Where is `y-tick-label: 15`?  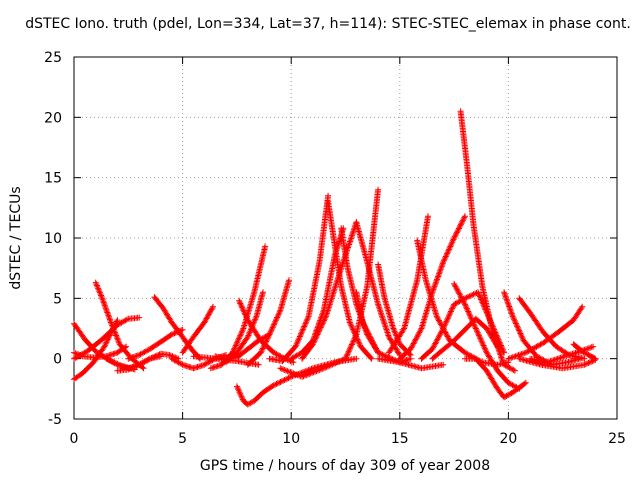
y-tick-label: 15 is located at coordinates (53, 179).